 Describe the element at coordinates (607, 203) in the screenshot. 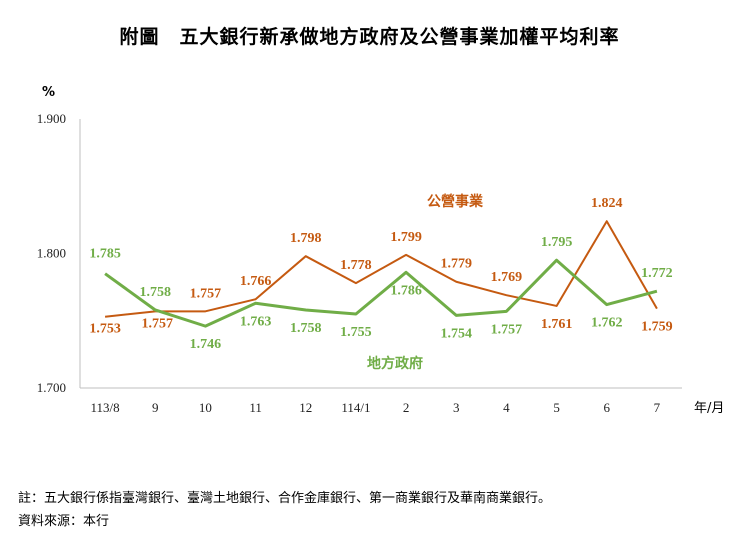

I see `data-label: 1.824` at that location.